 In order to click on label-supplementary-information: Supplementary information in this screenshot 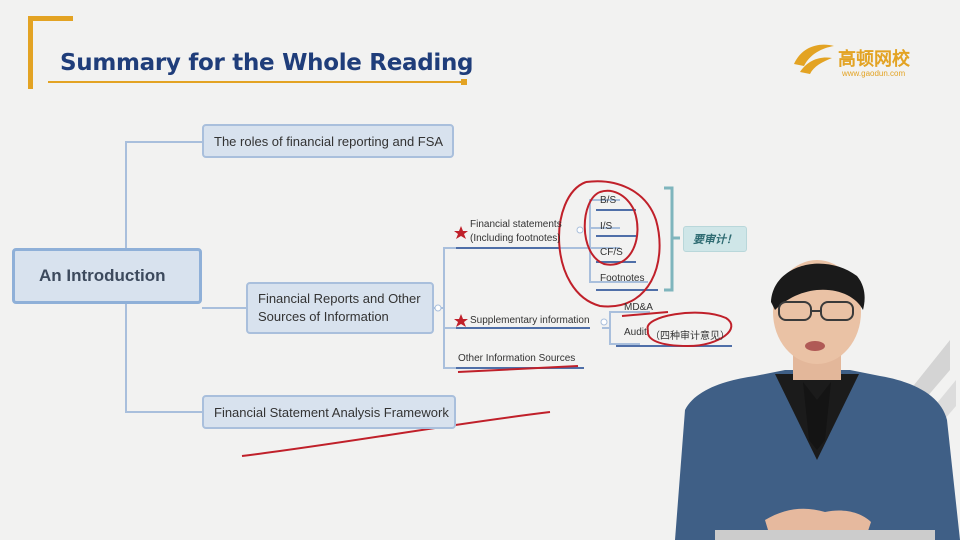, I will do `click(530, 320)`.